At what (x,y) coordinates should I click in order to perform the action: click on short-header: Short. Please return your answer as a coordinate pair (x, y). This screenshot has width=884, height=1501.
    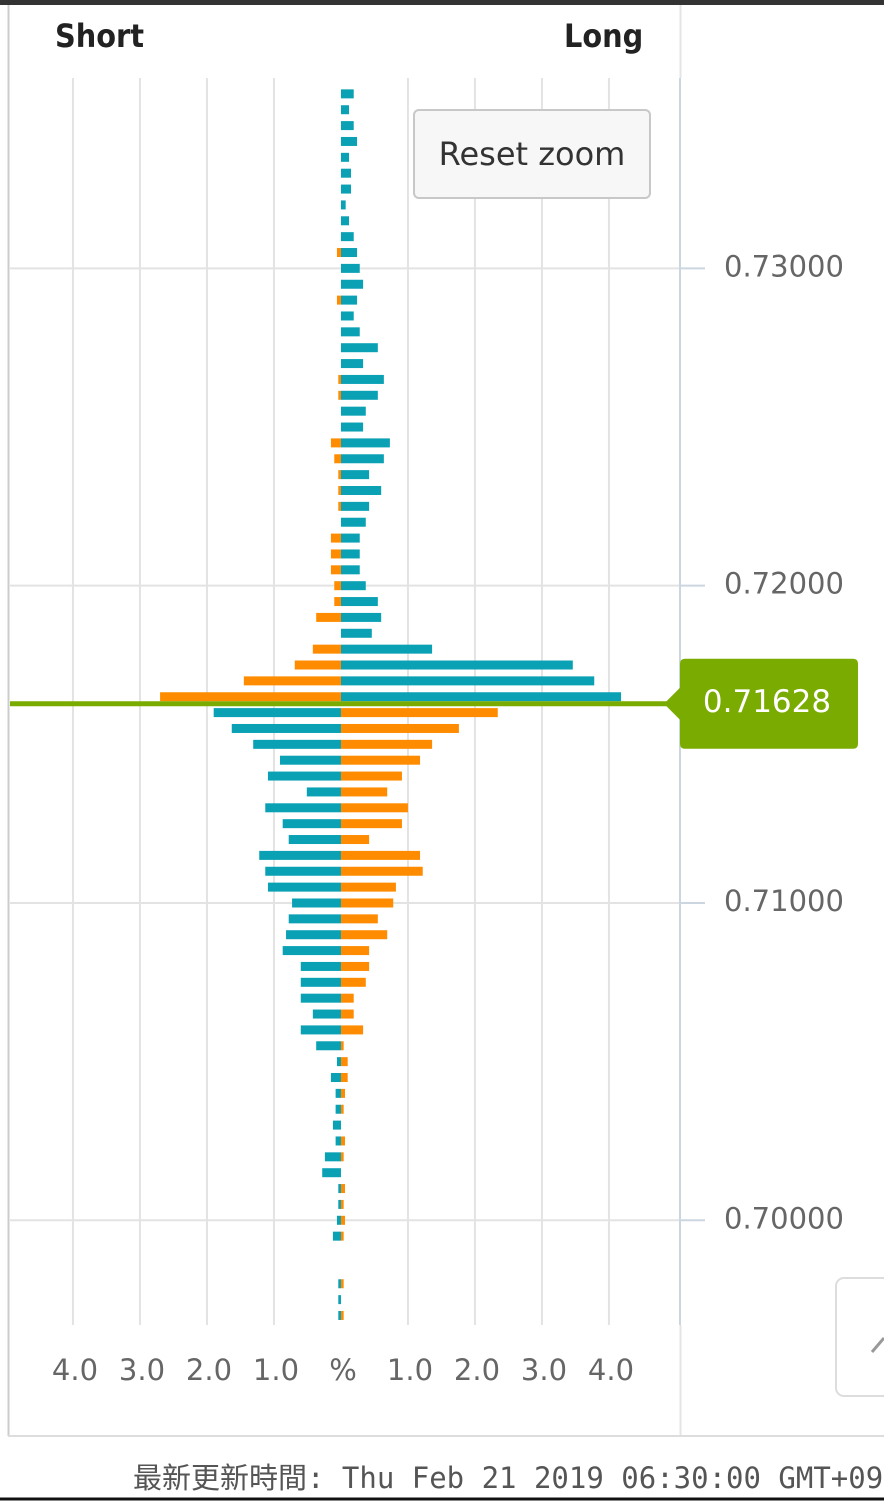
    Looking at the image, I should click on (99, 36).